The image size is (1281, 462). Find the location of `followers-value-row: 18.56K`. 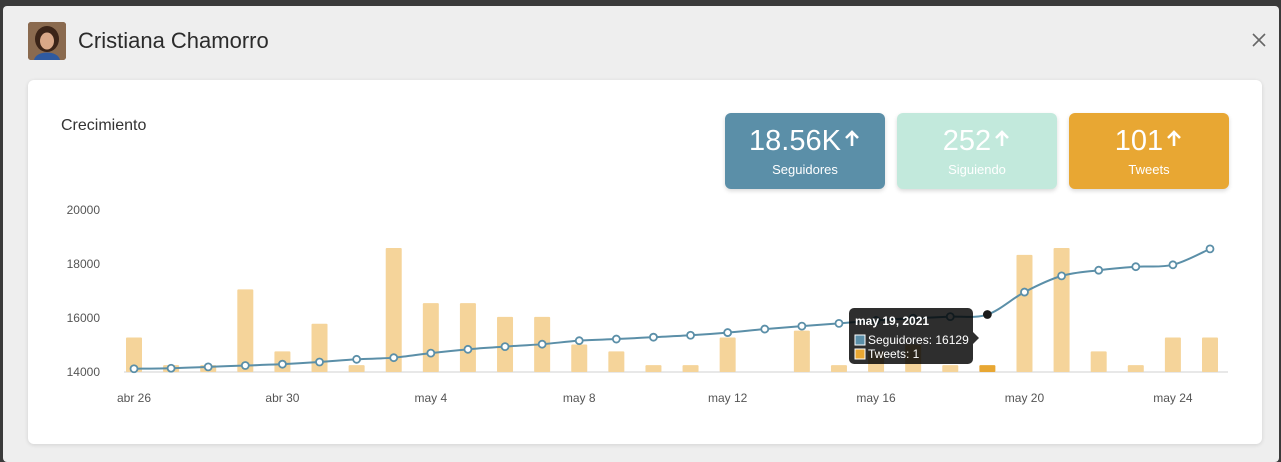

followers-value-row: 18.56K is located at coordinates (805, 140).